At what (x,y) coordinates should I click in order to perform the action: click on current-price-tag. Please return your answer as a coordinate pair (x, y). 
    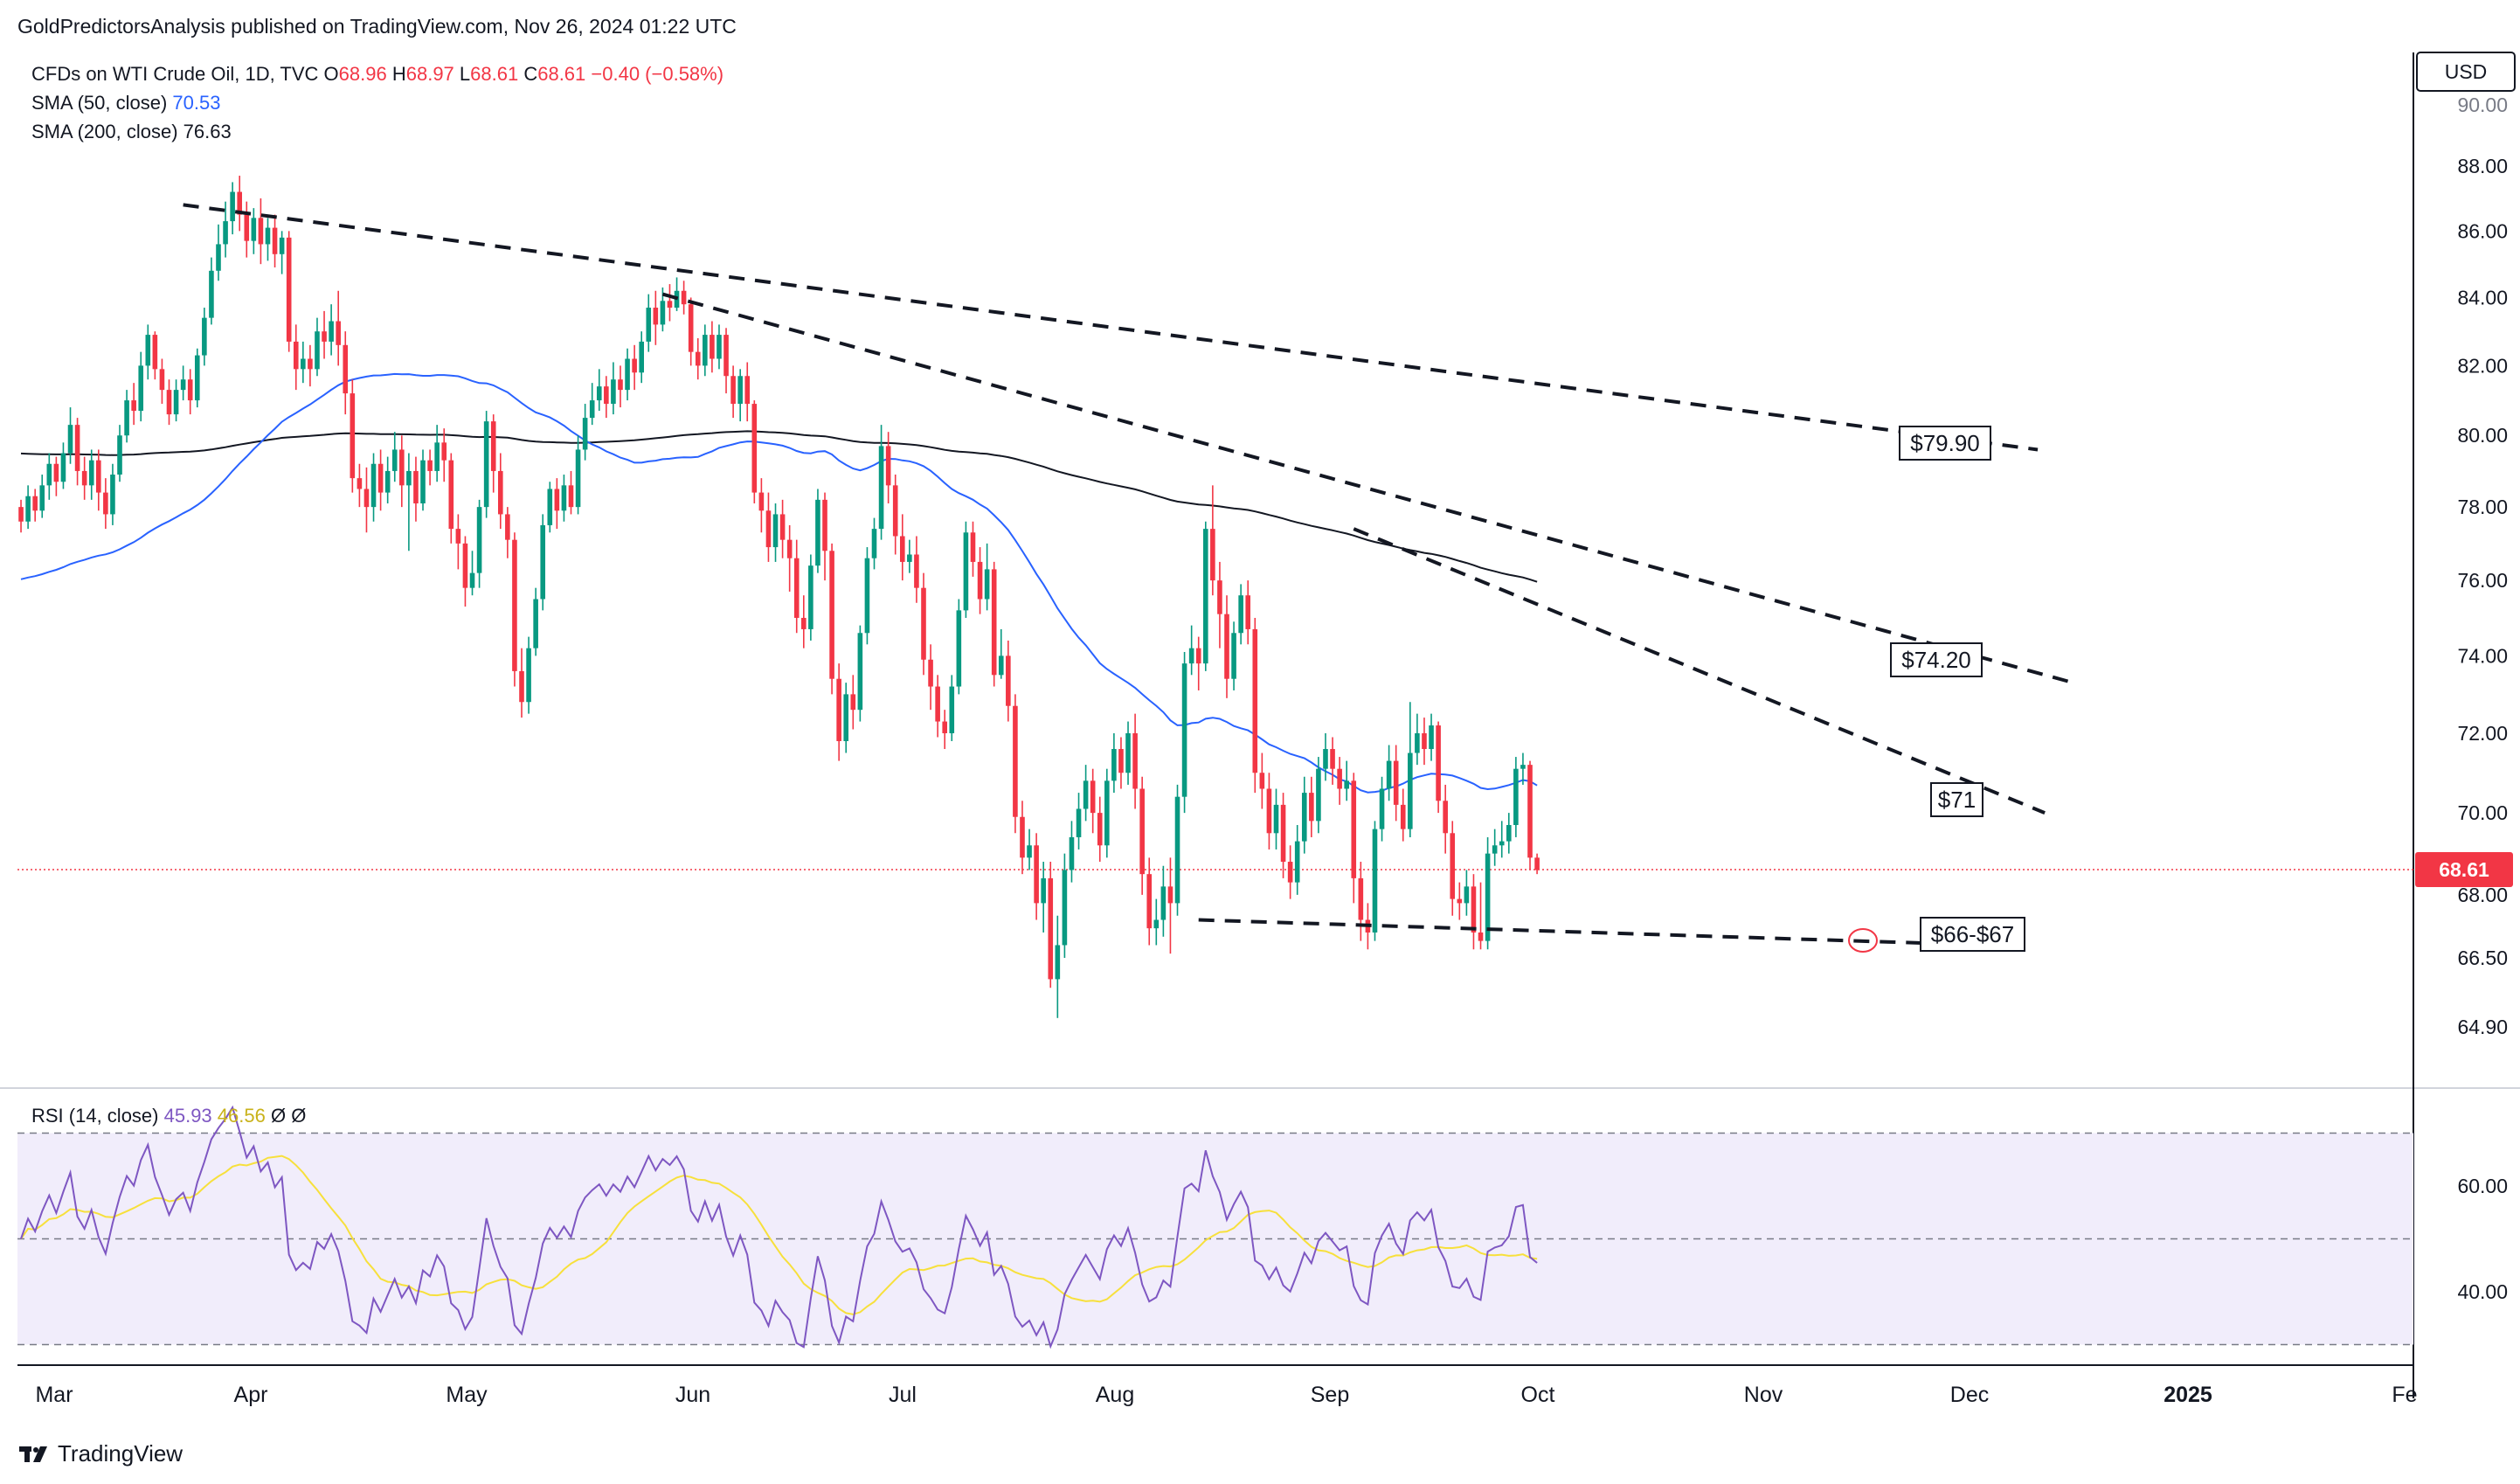
    Looking at the image, I should click on (2464, 869).